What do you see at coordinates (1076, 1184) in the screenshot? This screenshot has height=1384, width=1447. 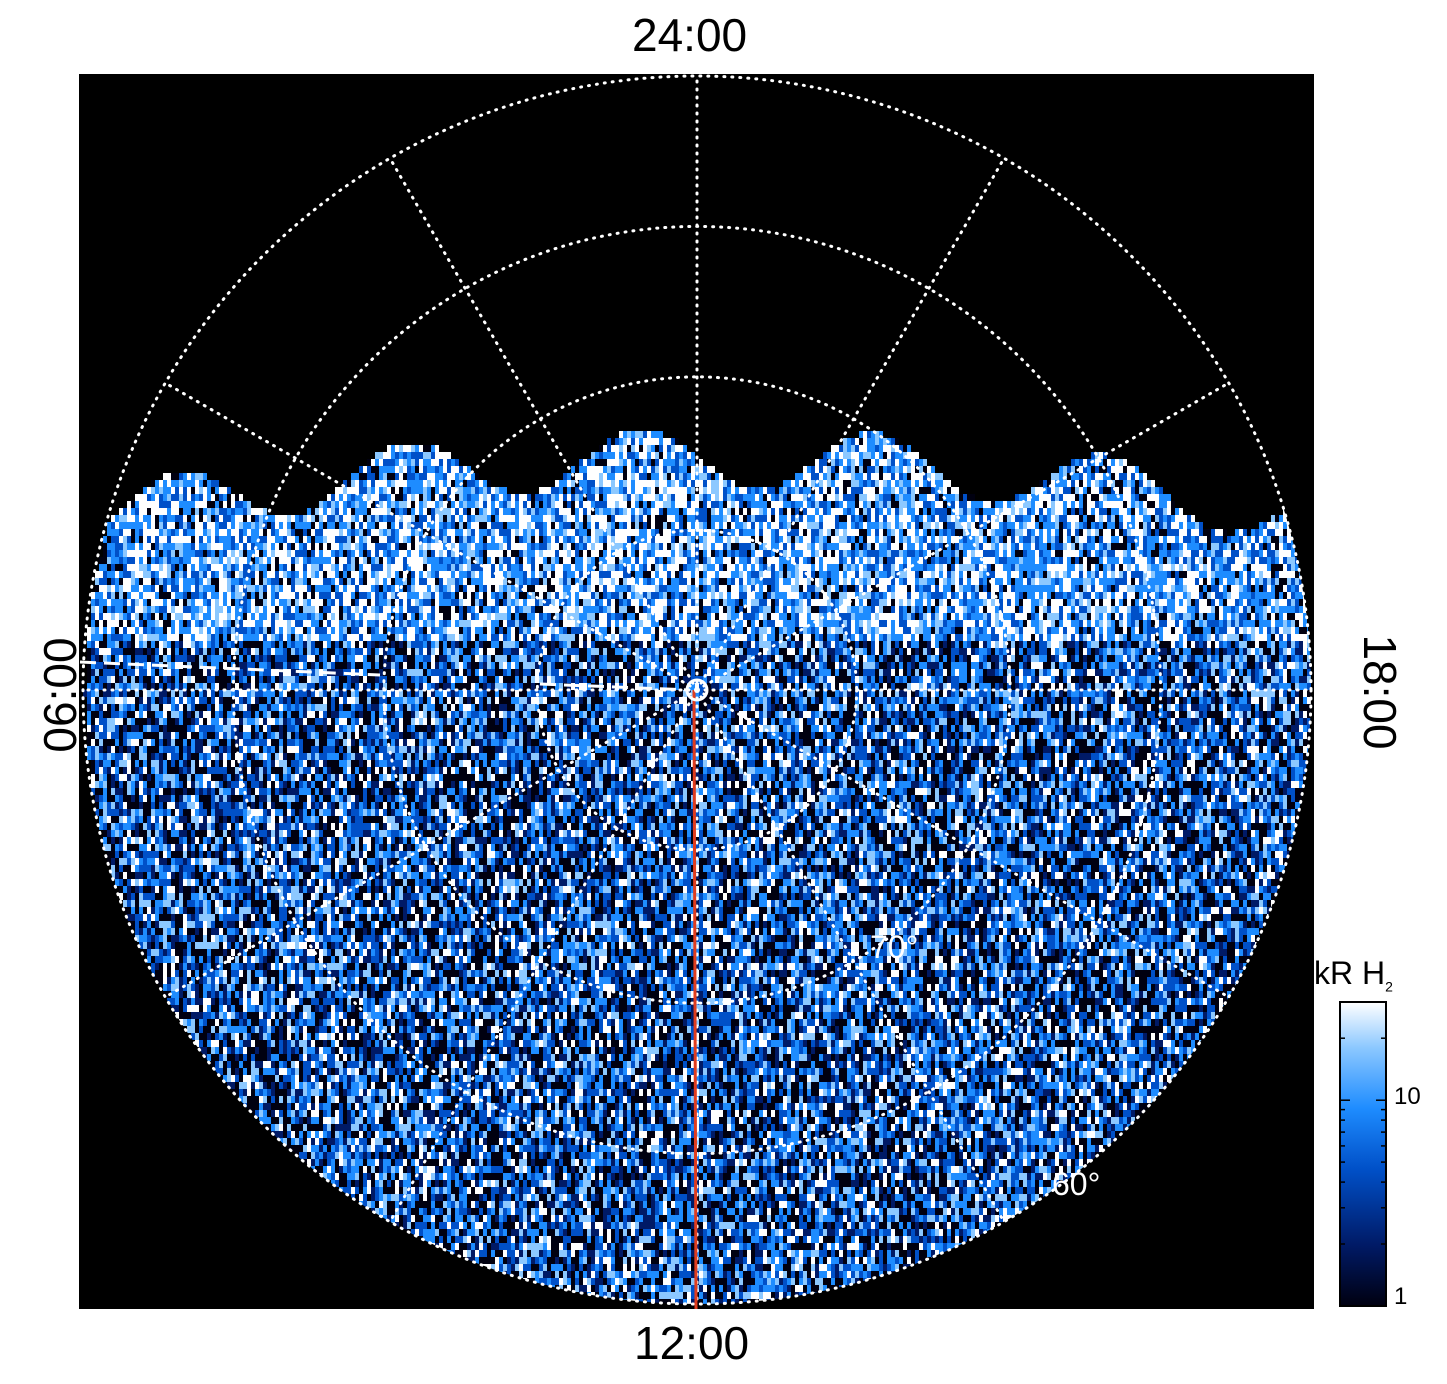 I see `lat-label-60: 60°` at bounding box center [1076, 1184].